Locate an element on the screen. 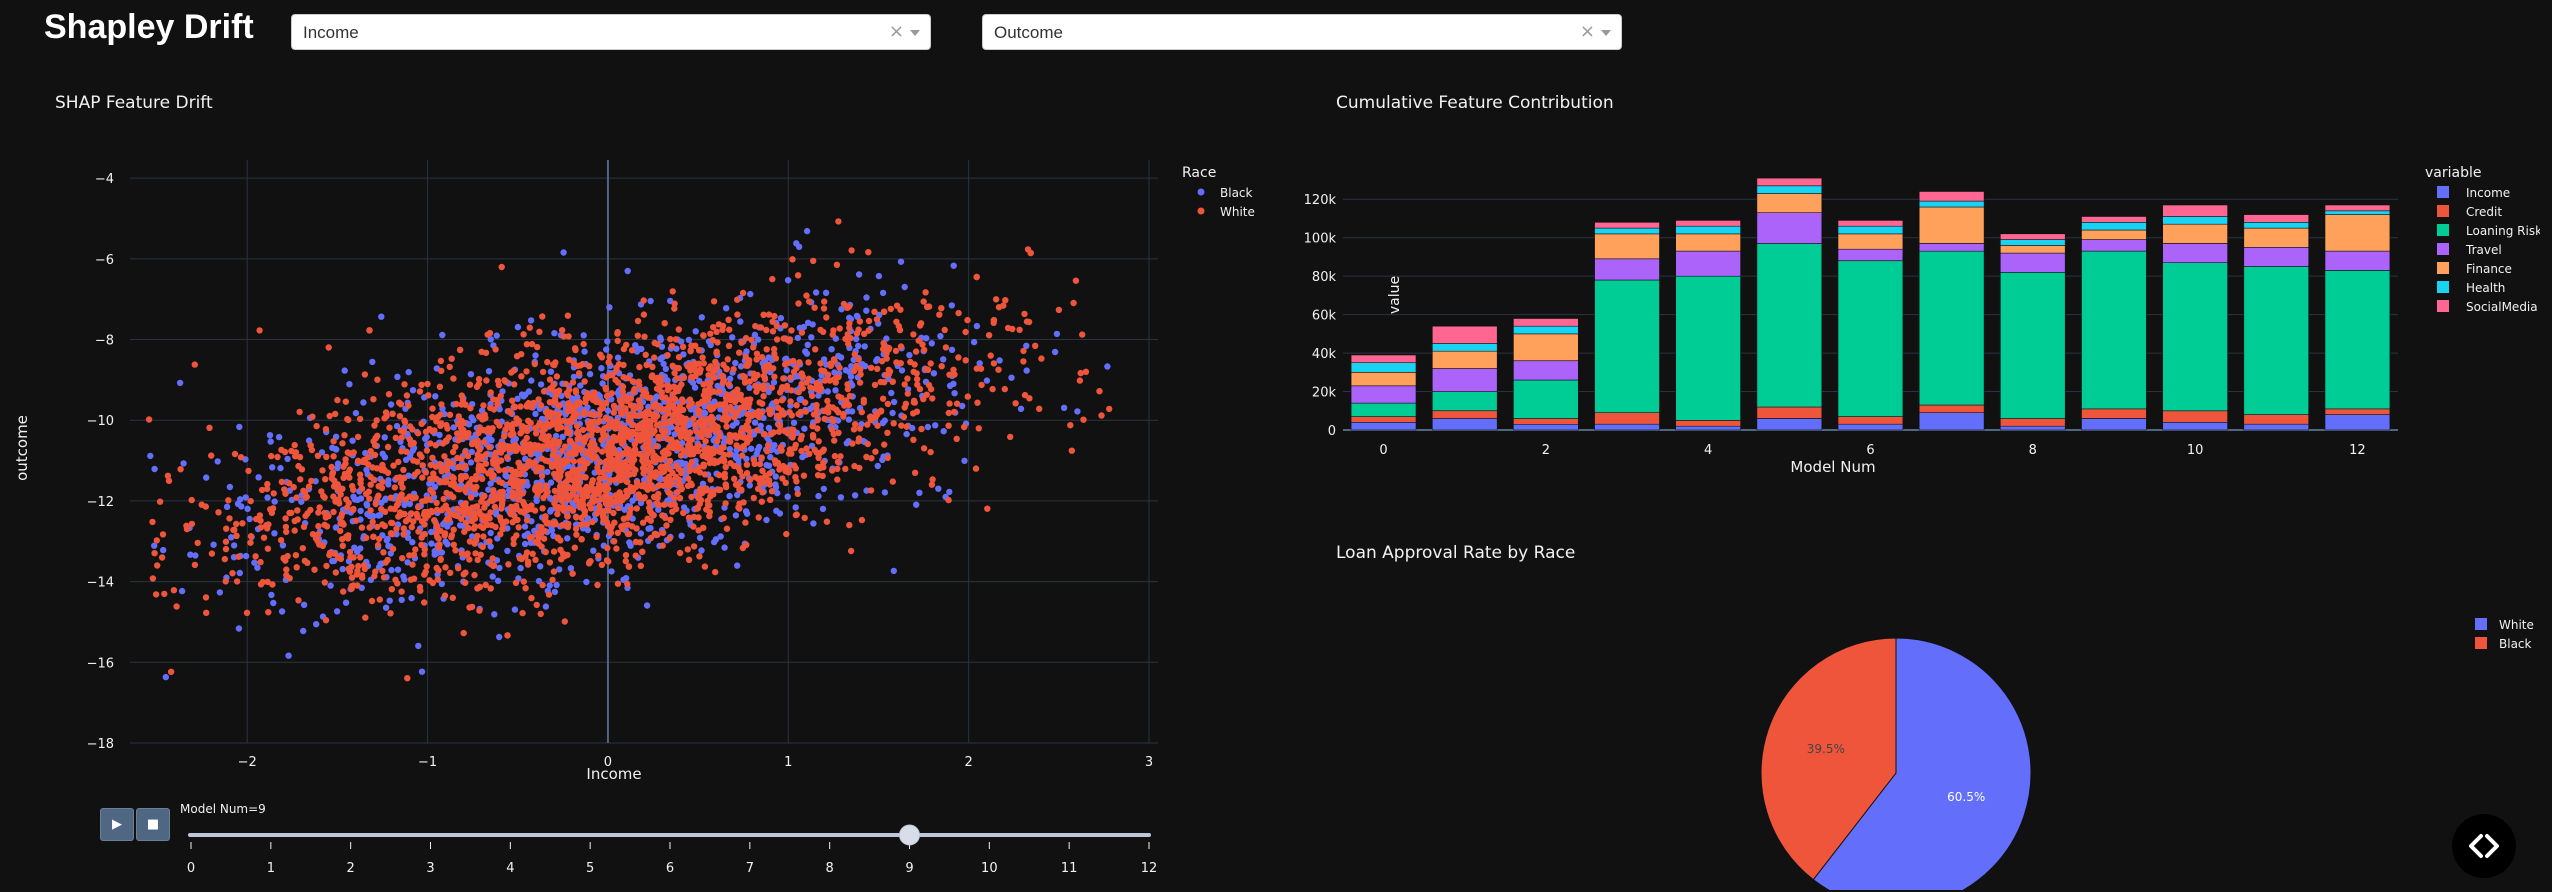 The width and height of the screenshot is (2552, 892). slider-track is located at coordinates (669, 835).